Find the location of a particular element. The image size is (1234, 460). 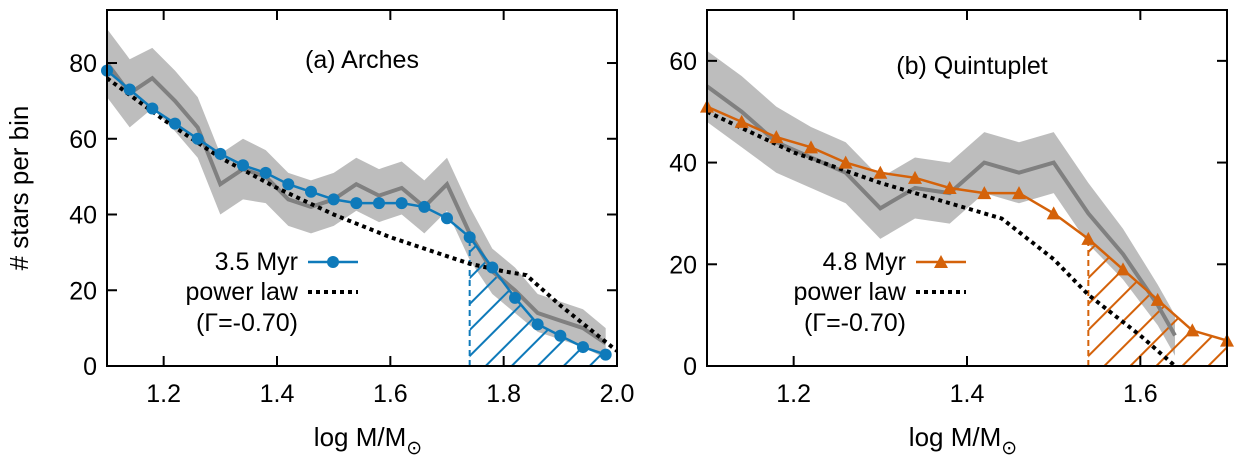

arches-y-tick-label: 60 is located at coordinates (83, 140).